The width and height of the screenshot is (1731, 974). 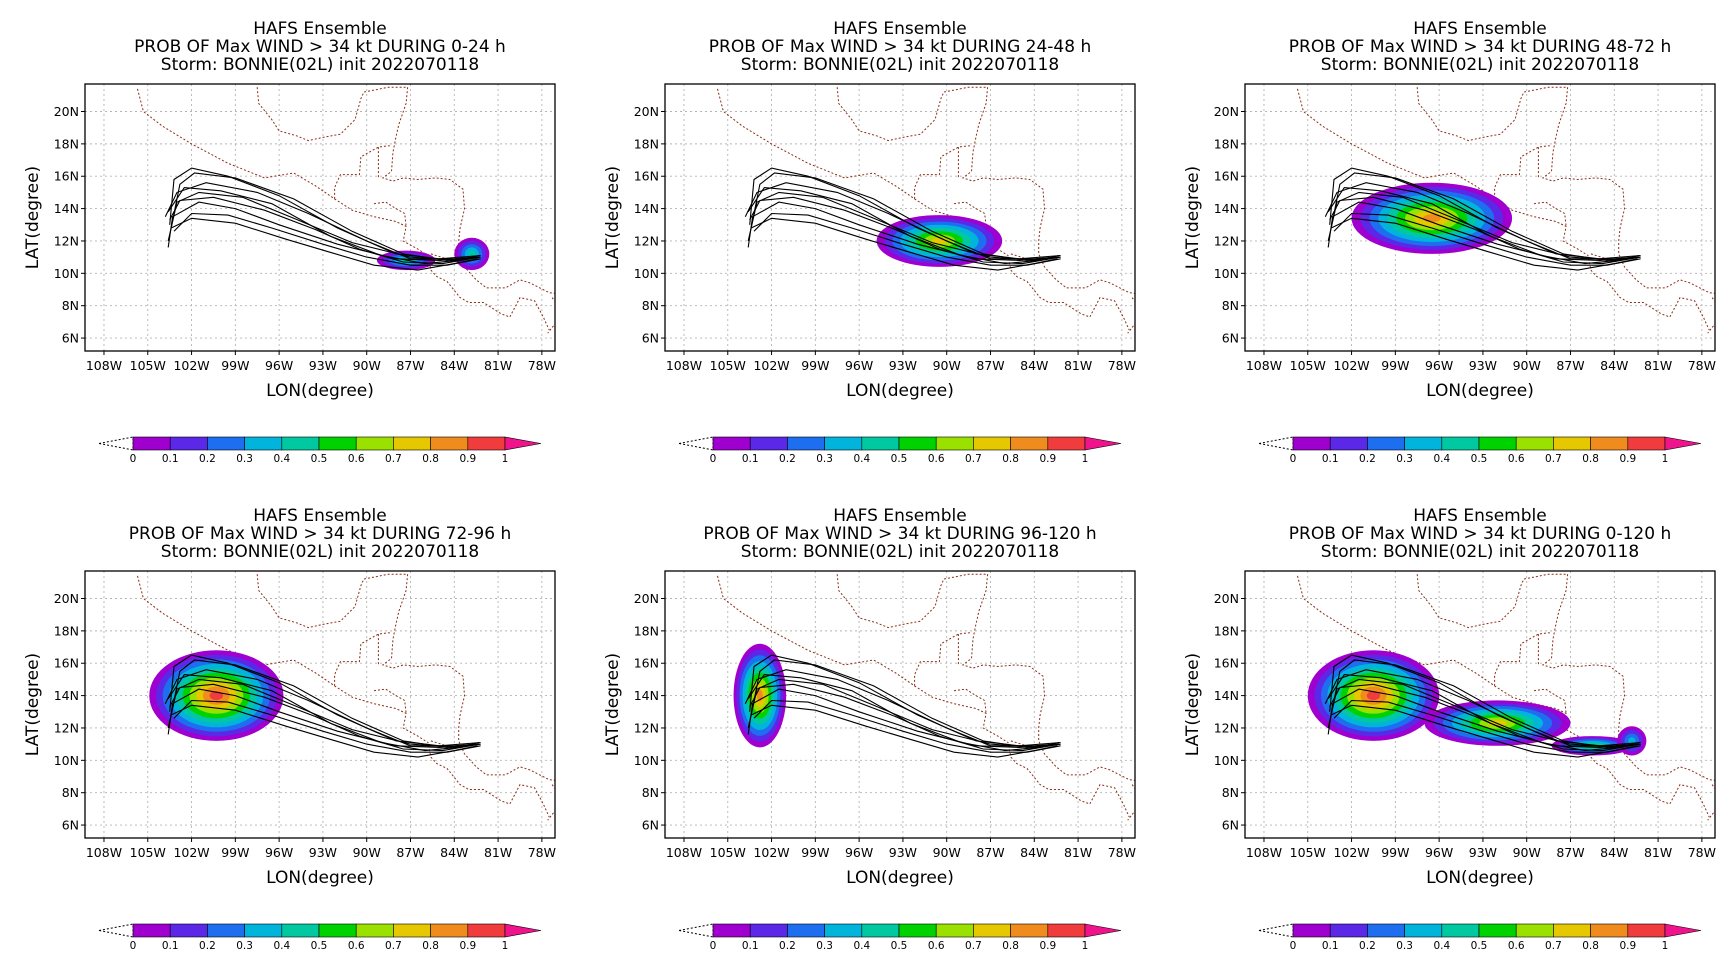 I want to click on x-tick-label: 102W, so click(x=771, y=852).